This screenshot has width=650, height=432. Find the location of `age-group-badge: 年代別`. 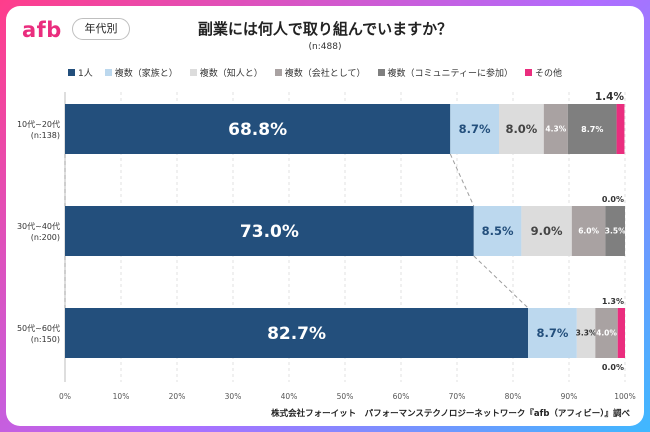

age-group-badge: 年代別 is located at coordinates (101, 29).